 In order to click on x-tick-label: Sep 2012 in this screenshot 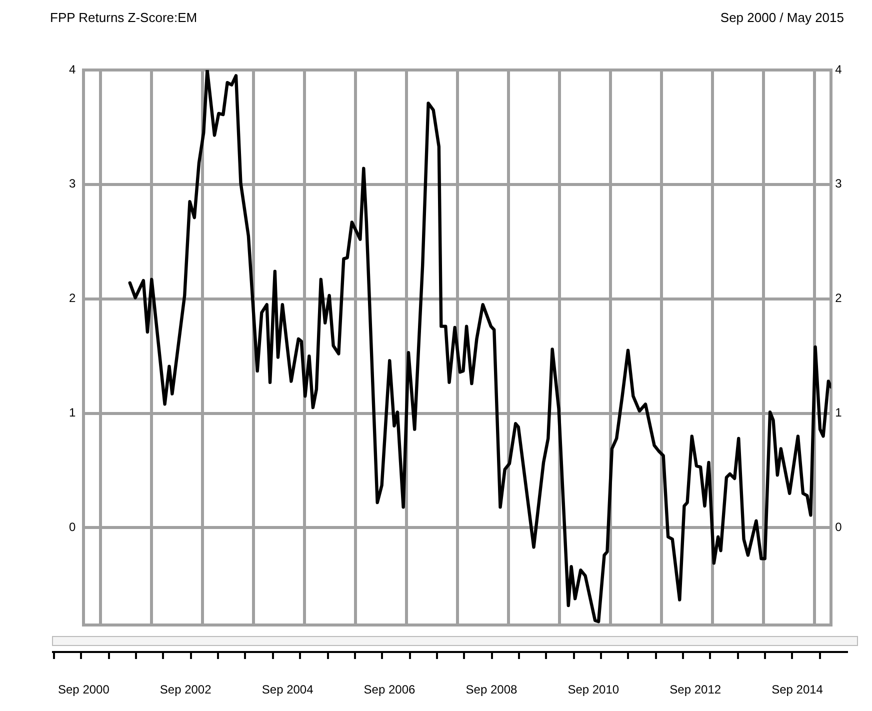, I will do `click(696, 689)`.